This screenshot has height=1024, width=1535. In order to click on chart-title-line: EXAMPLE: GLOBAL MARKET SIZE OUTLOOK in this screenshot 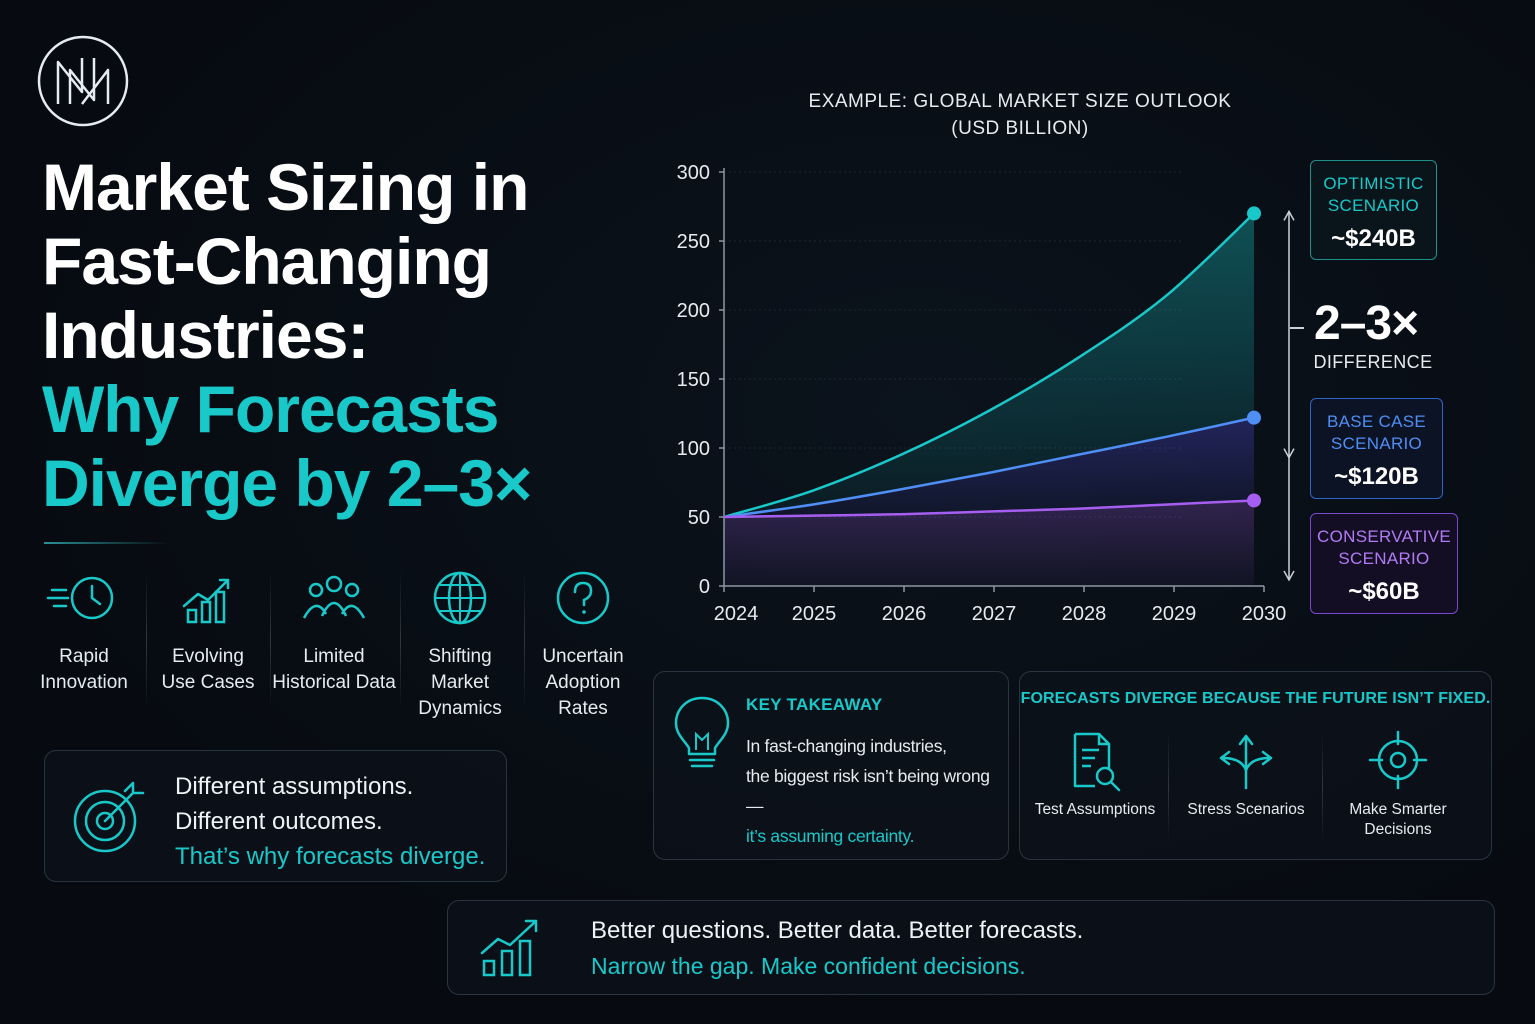, I will do `click(1020, 101)`.